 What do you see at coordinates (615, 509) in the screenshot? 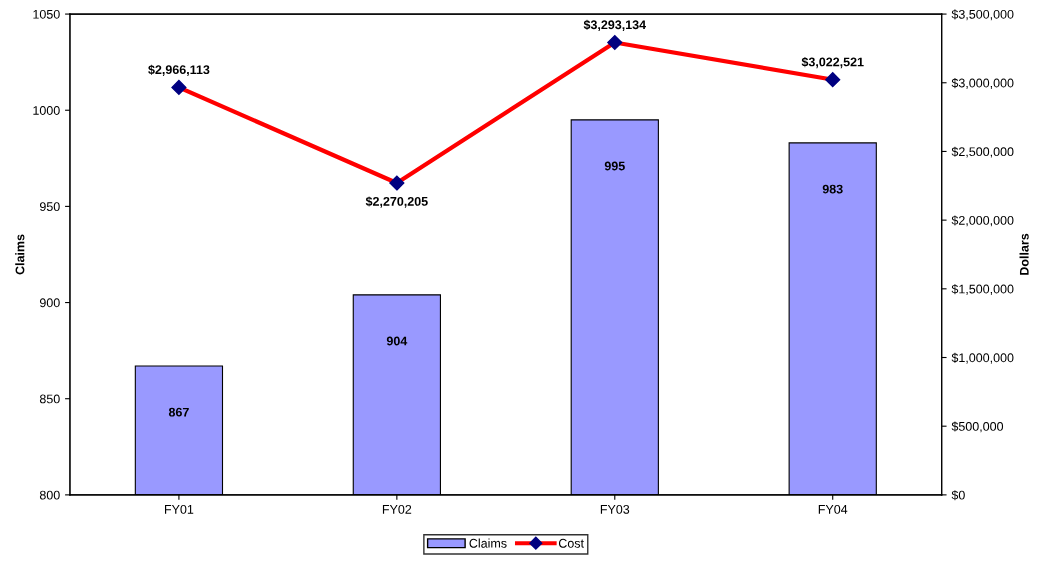
I see `x-tick-label: FY03` at bounding box center [615, 509].